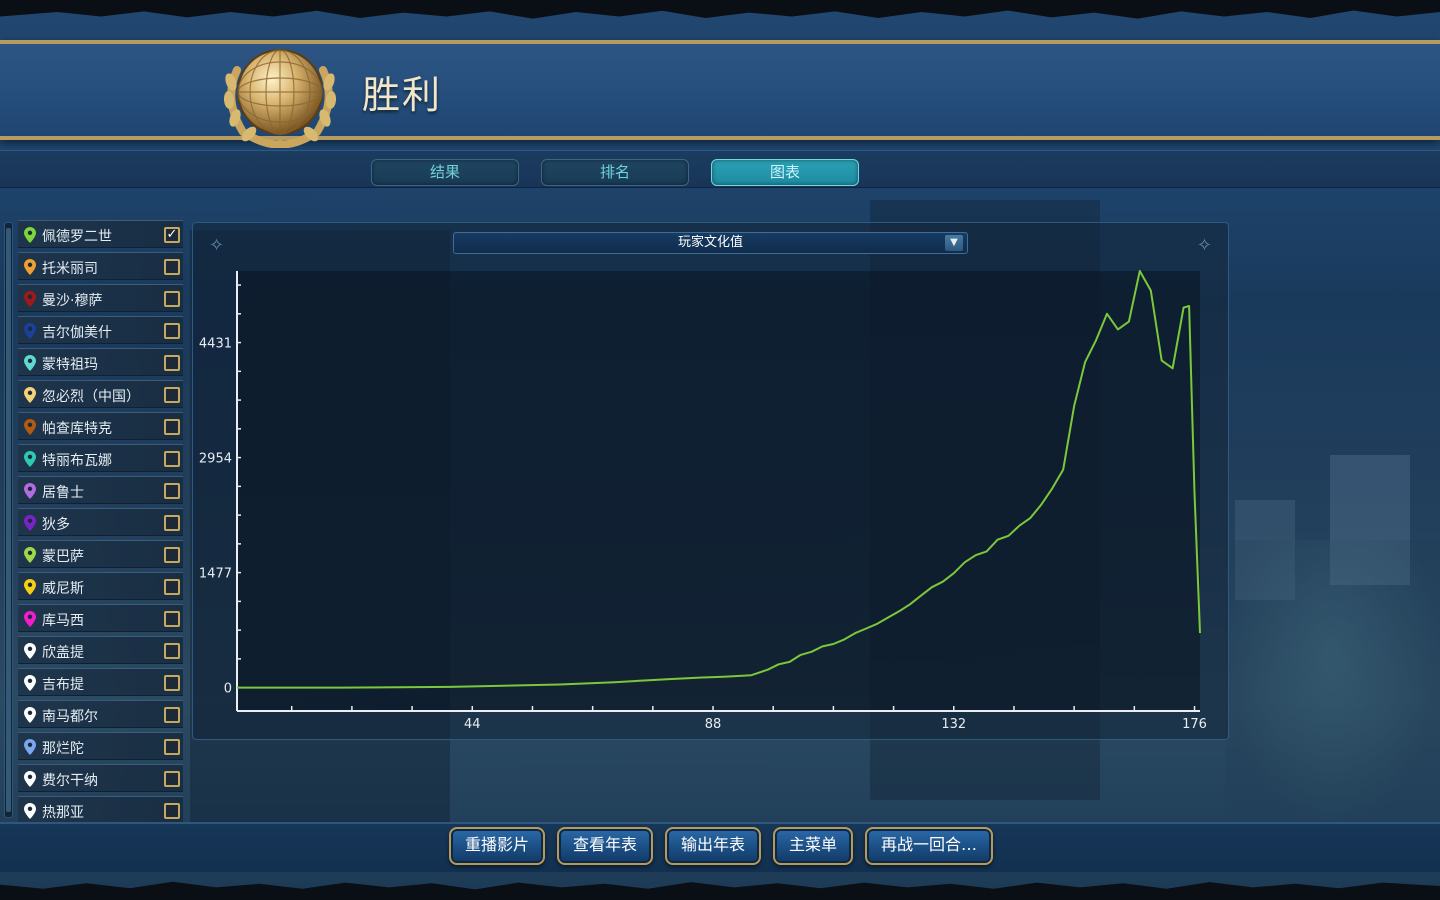  What do you see at coordinates (63, 749) in the screenshot?
I see `civ-name: 那烂陀` at bounding box center [63, 749].